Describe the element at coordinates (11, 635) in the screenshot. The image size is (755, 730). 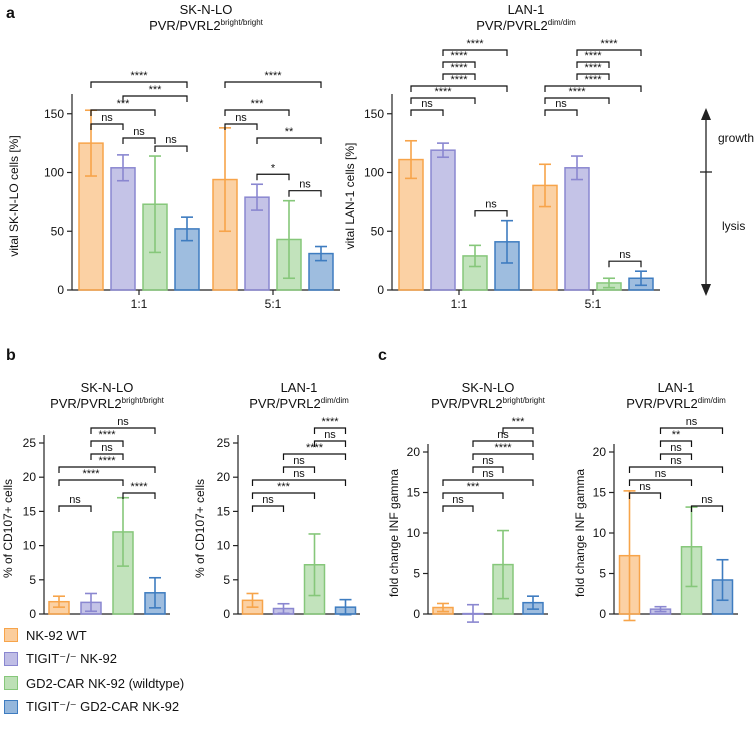
I see `legend-swatch-wt` at that location.